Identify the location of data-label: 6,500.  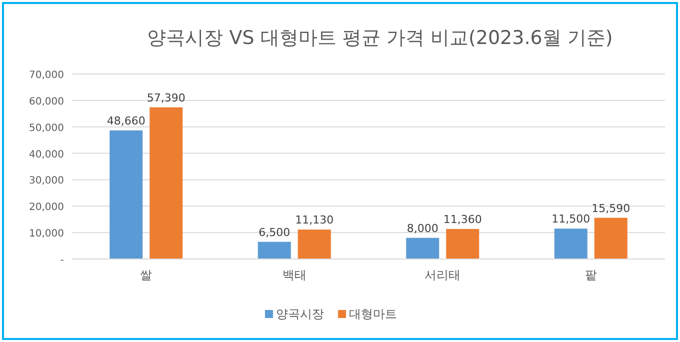
(274, 232).